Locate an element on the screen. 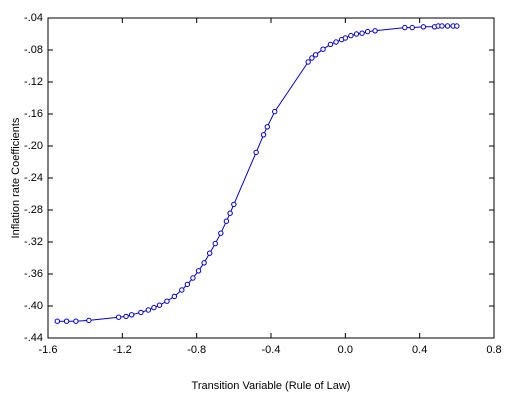 The height and width of the screenshot is (400, 506). x-tick-label: 0.4 is located at coordinates (419, 350).